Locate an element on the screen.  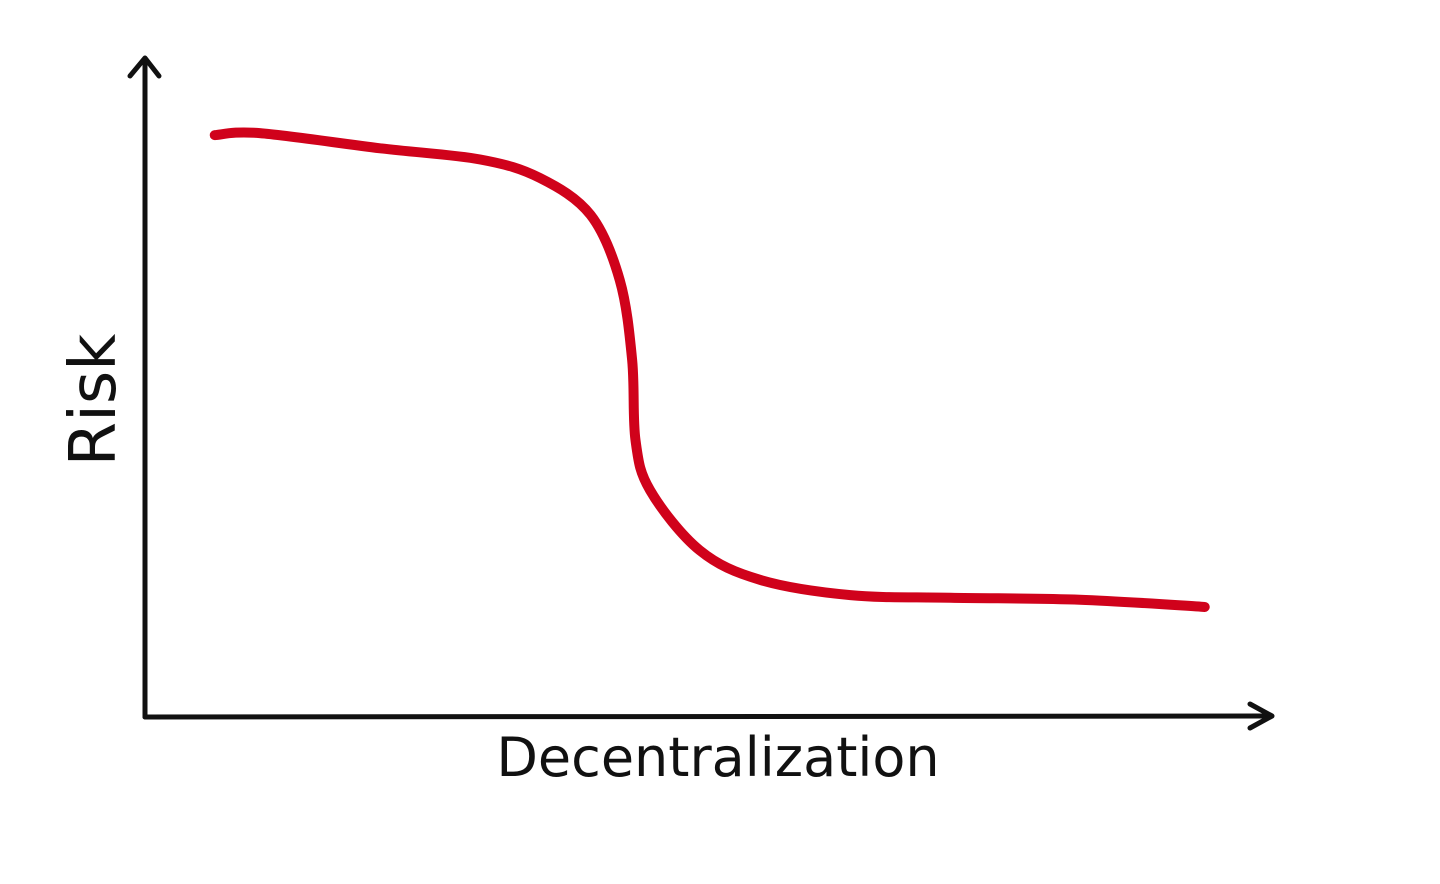
x-axis-label: Decentralization is located at coordinates (717, 757).